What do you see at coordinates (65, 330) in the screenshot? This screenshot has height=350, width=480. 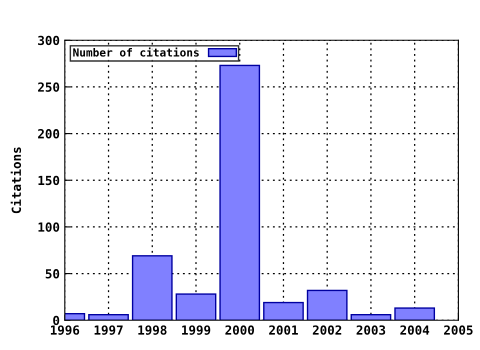 I see `x-tick-label: 1996` at bounding box center [65, 330].